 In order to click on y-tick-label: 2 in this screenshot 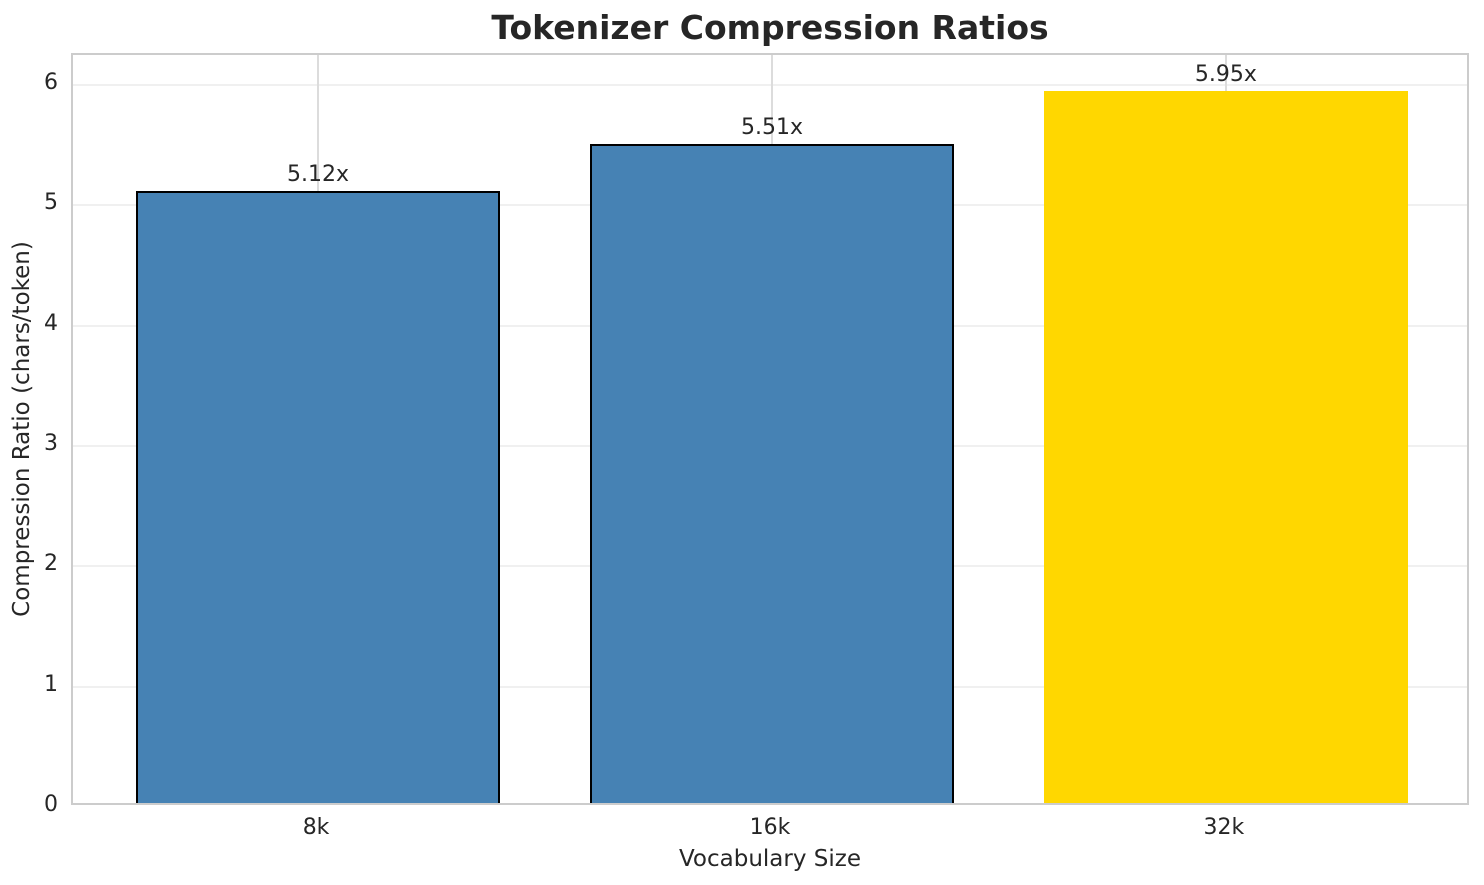, I will do `click(51, 564)`.